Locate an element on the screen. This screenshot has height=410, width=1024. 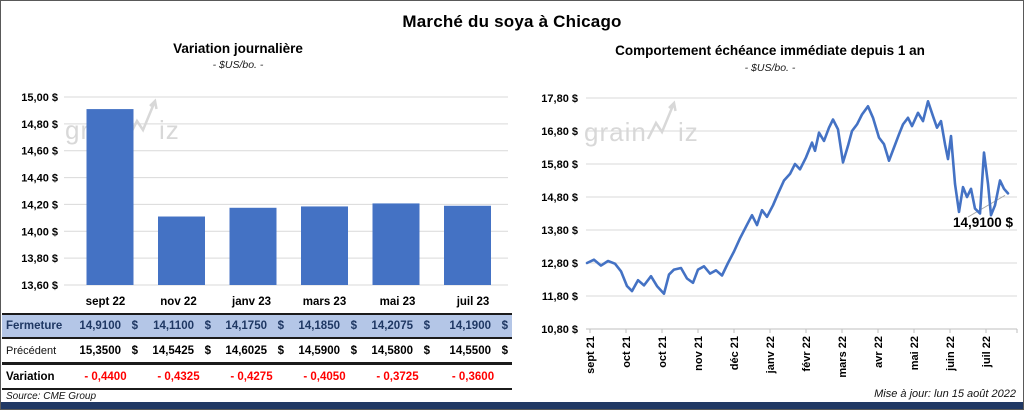
cell-value: - 0,4400 is located at coordinates (105, 376).